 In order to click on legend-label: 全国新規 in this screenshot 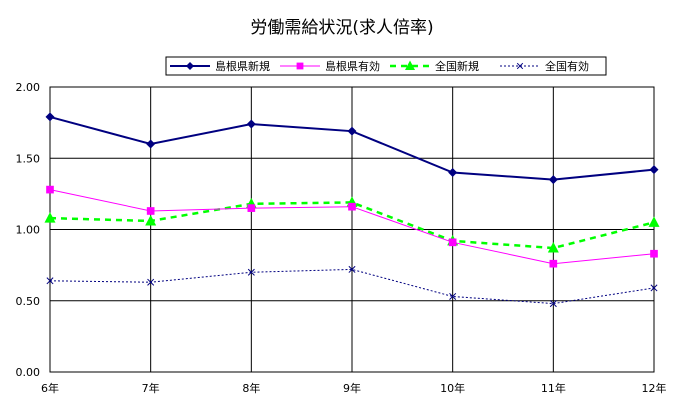, I will do `click(457, 66)`.